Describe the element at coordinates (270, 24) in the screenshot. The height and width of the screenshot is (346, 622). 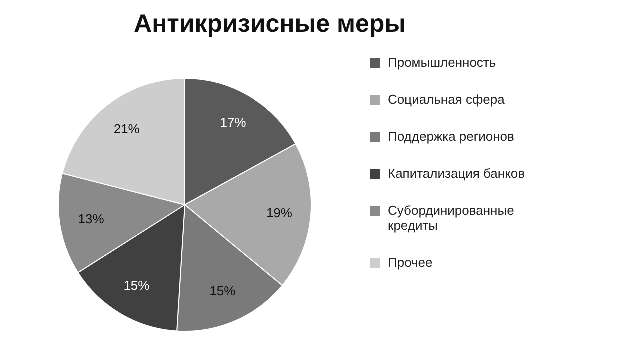
I see `chart-title: Антикризисные меры` at that location.